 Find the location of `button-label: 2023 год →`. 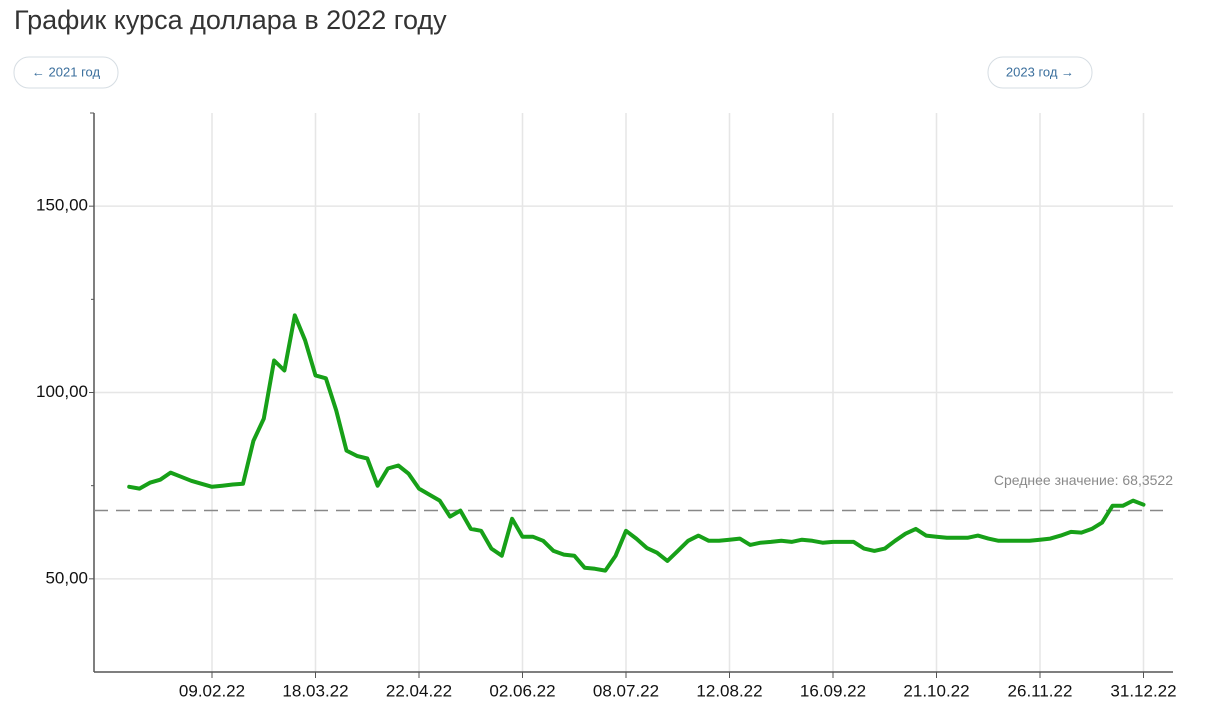

button-label: 2023 год → is located at coordinates (1040, 71).